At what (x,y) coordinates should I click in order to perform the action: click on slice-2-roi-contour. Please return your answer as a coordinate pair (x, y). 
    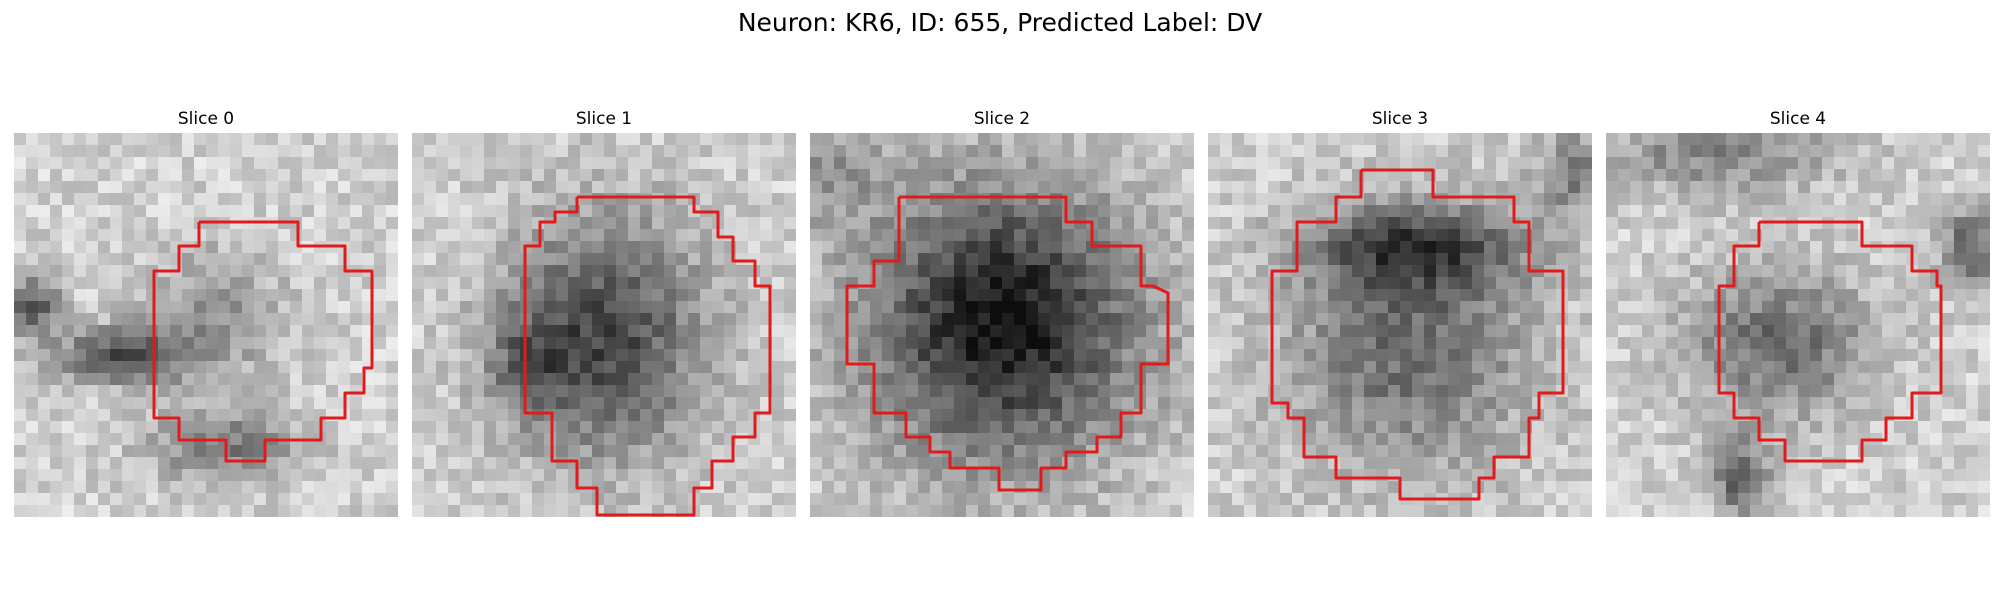
    Looking at the image, I should click on (1007, 343).